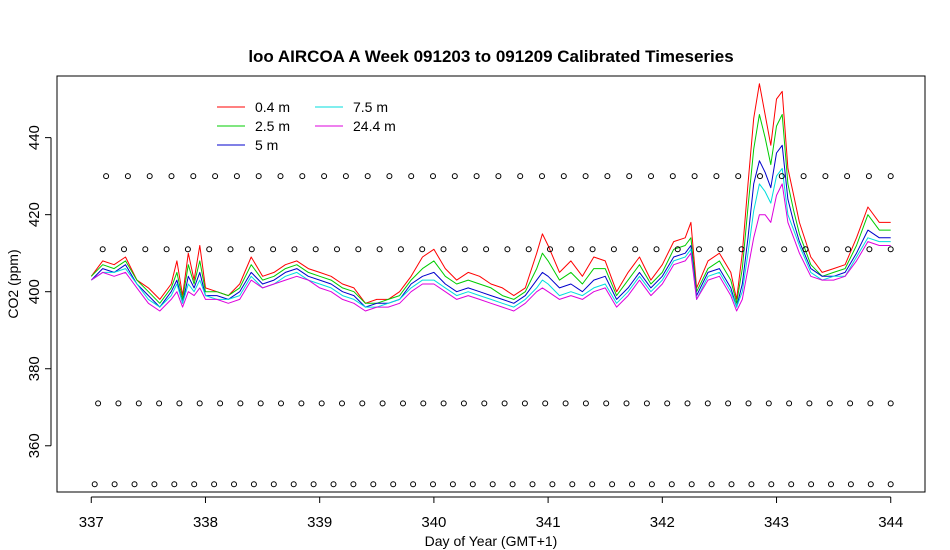 The width and height of the screenshot is (950, 550). What do you see at coordinates (34, 137) in the screenshot?
I see `y-tick-label: 440` at bounding box center [34, 137].